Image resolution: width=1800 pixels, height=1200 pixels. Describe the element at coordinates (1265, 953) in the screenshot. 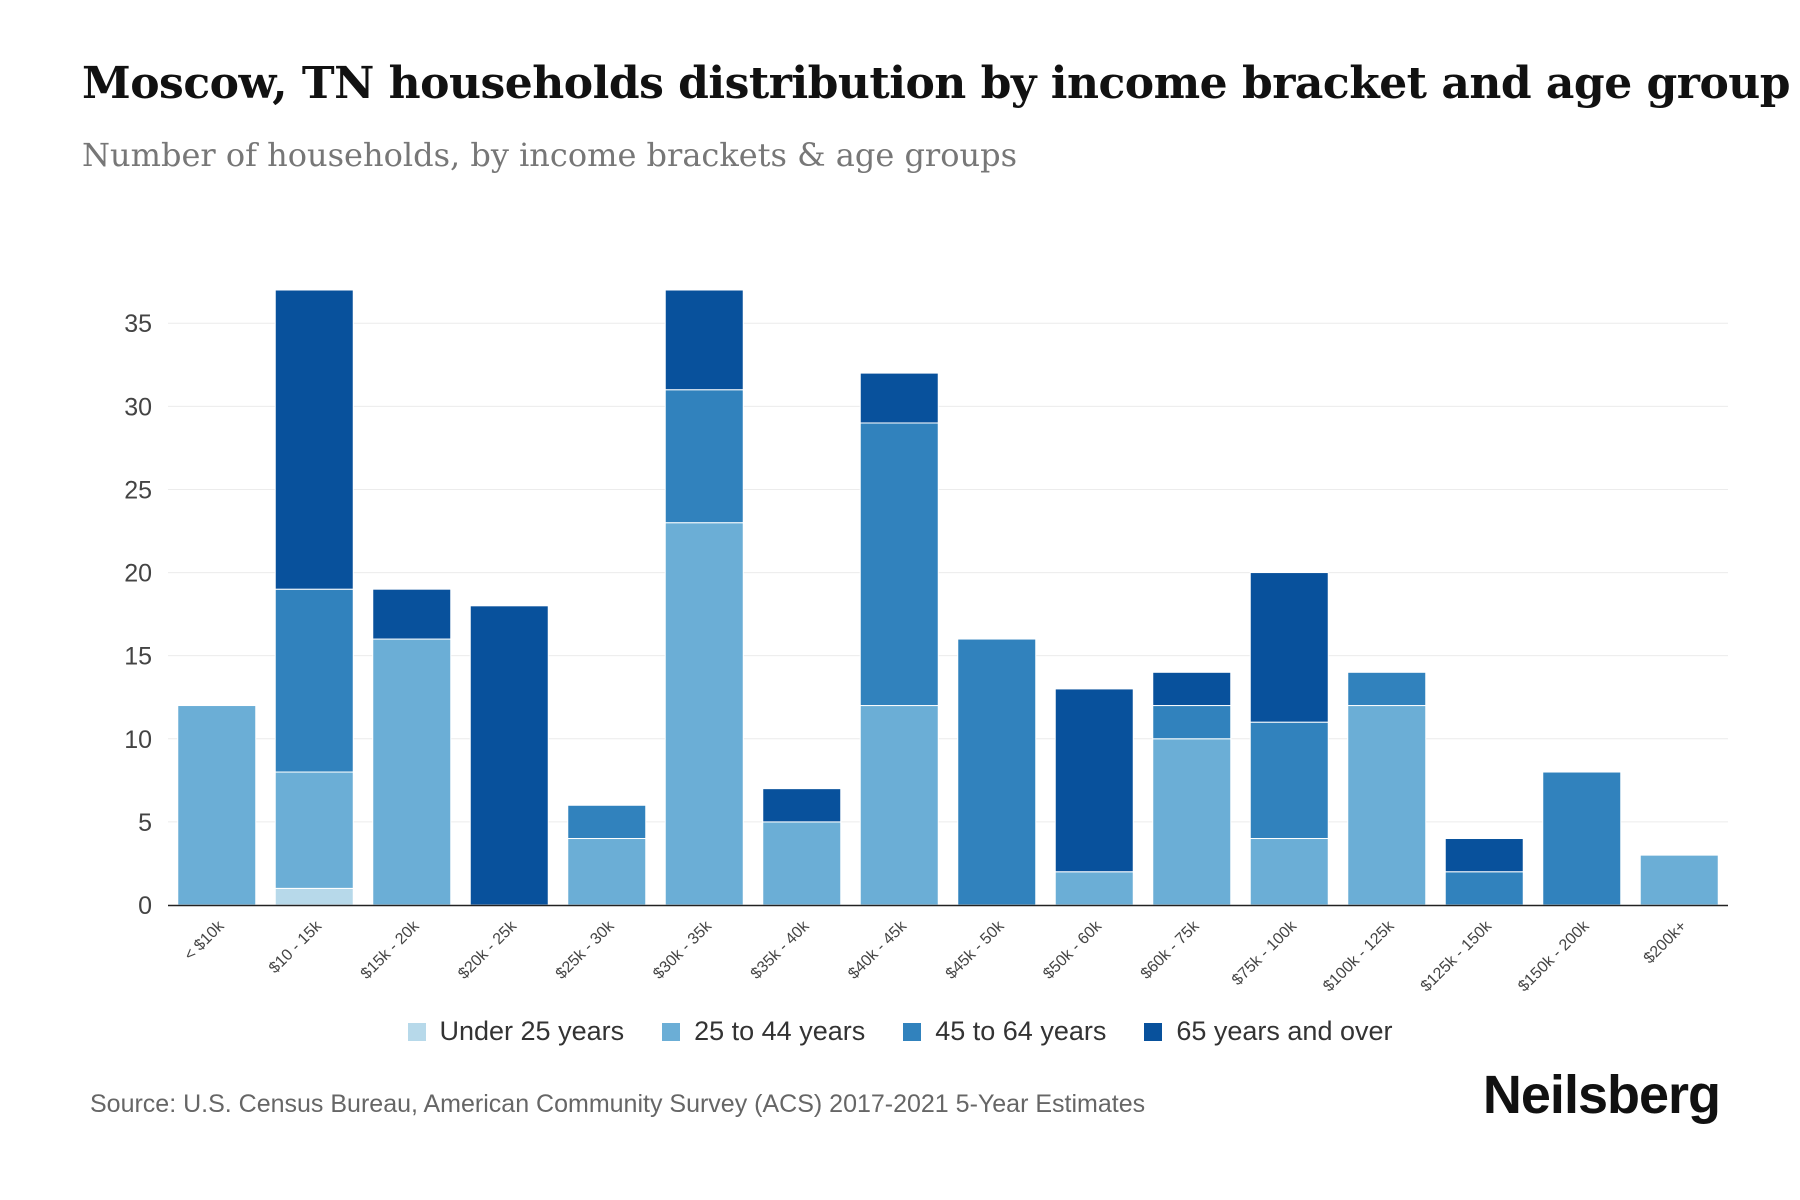

I see `x-tick-label: $75k - 100k` at that location.